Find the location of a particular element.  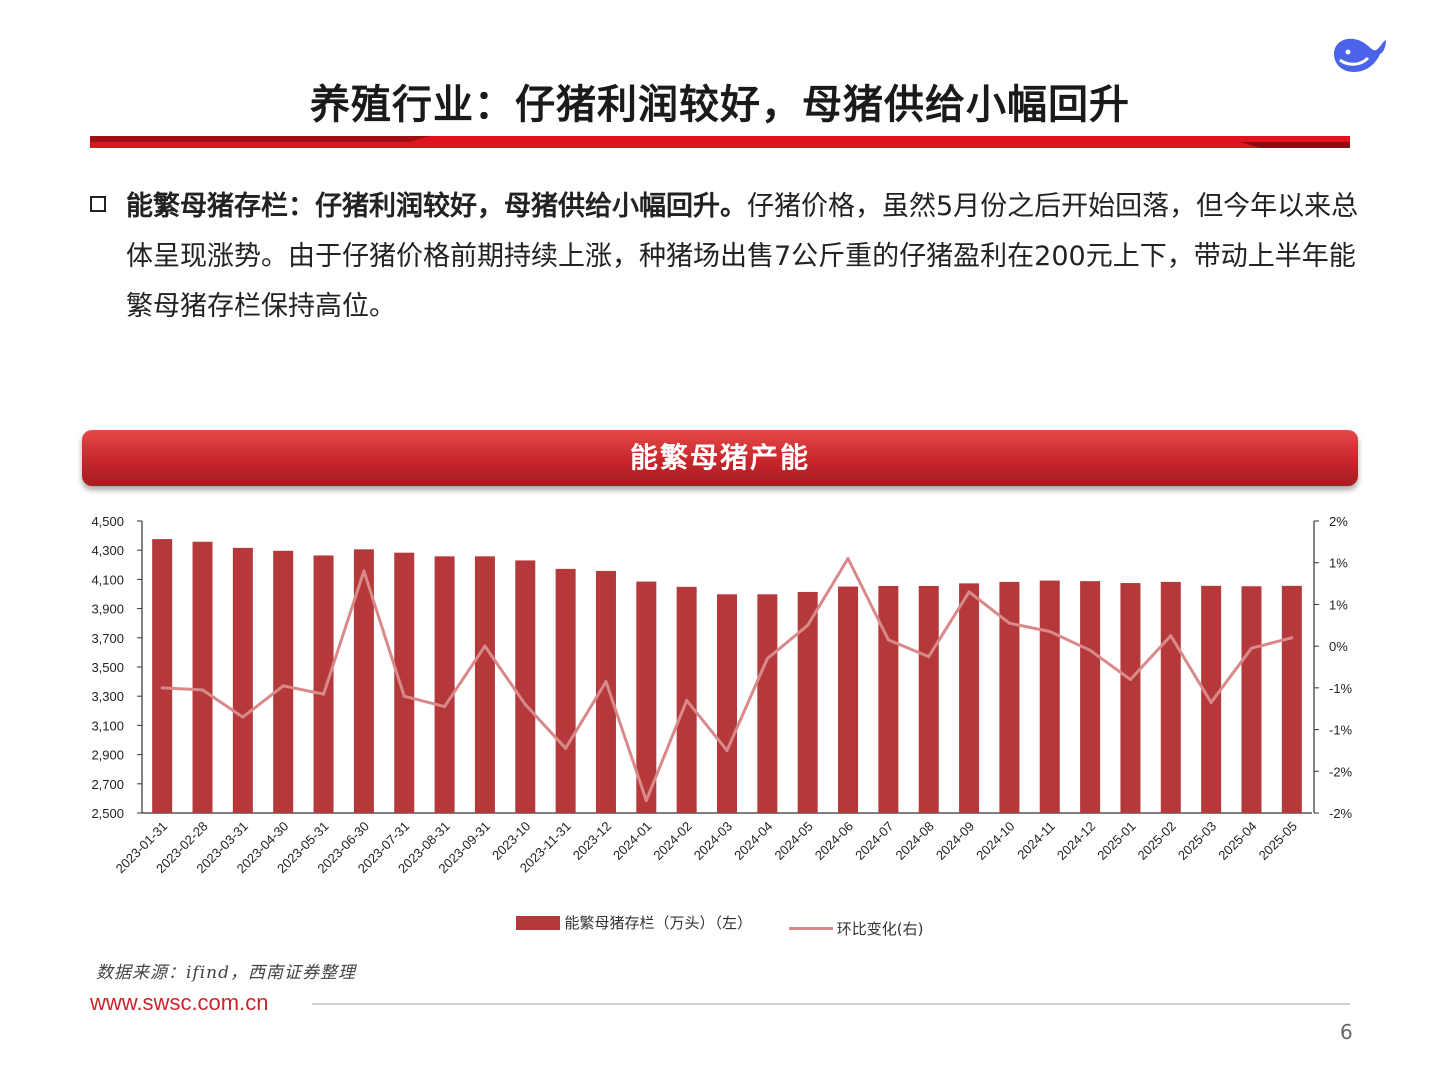

legend-line-label: 环比变化(右) is located at coordinates (880, 928).